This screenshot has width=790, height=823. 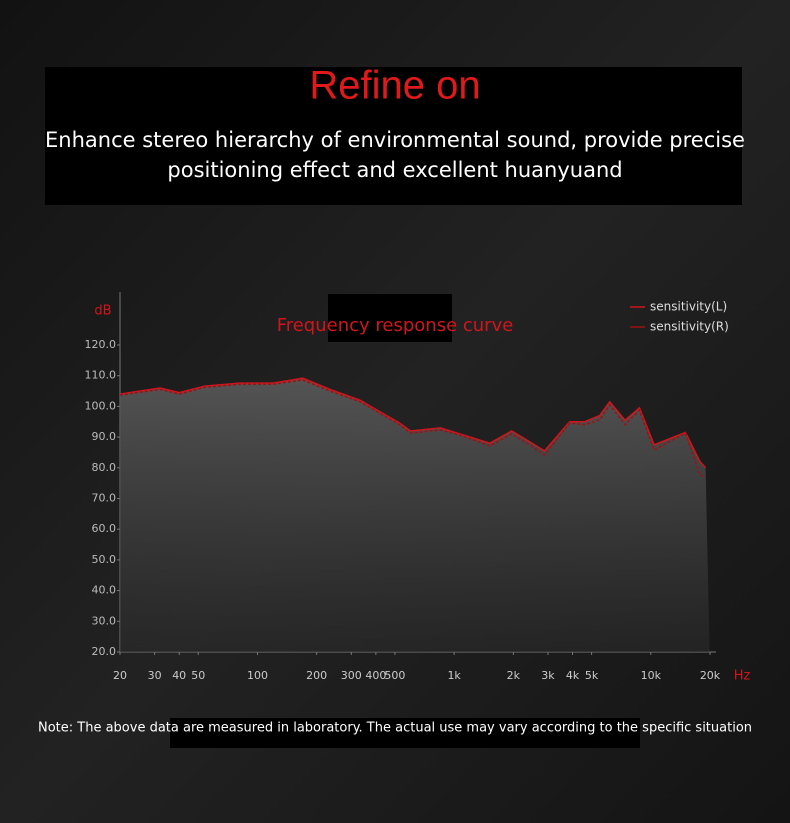 What do you see at coordinates (689, 327) in the screenshot?
I see `legend-label: sensitivity(R)` at bounding box center [689, 327].